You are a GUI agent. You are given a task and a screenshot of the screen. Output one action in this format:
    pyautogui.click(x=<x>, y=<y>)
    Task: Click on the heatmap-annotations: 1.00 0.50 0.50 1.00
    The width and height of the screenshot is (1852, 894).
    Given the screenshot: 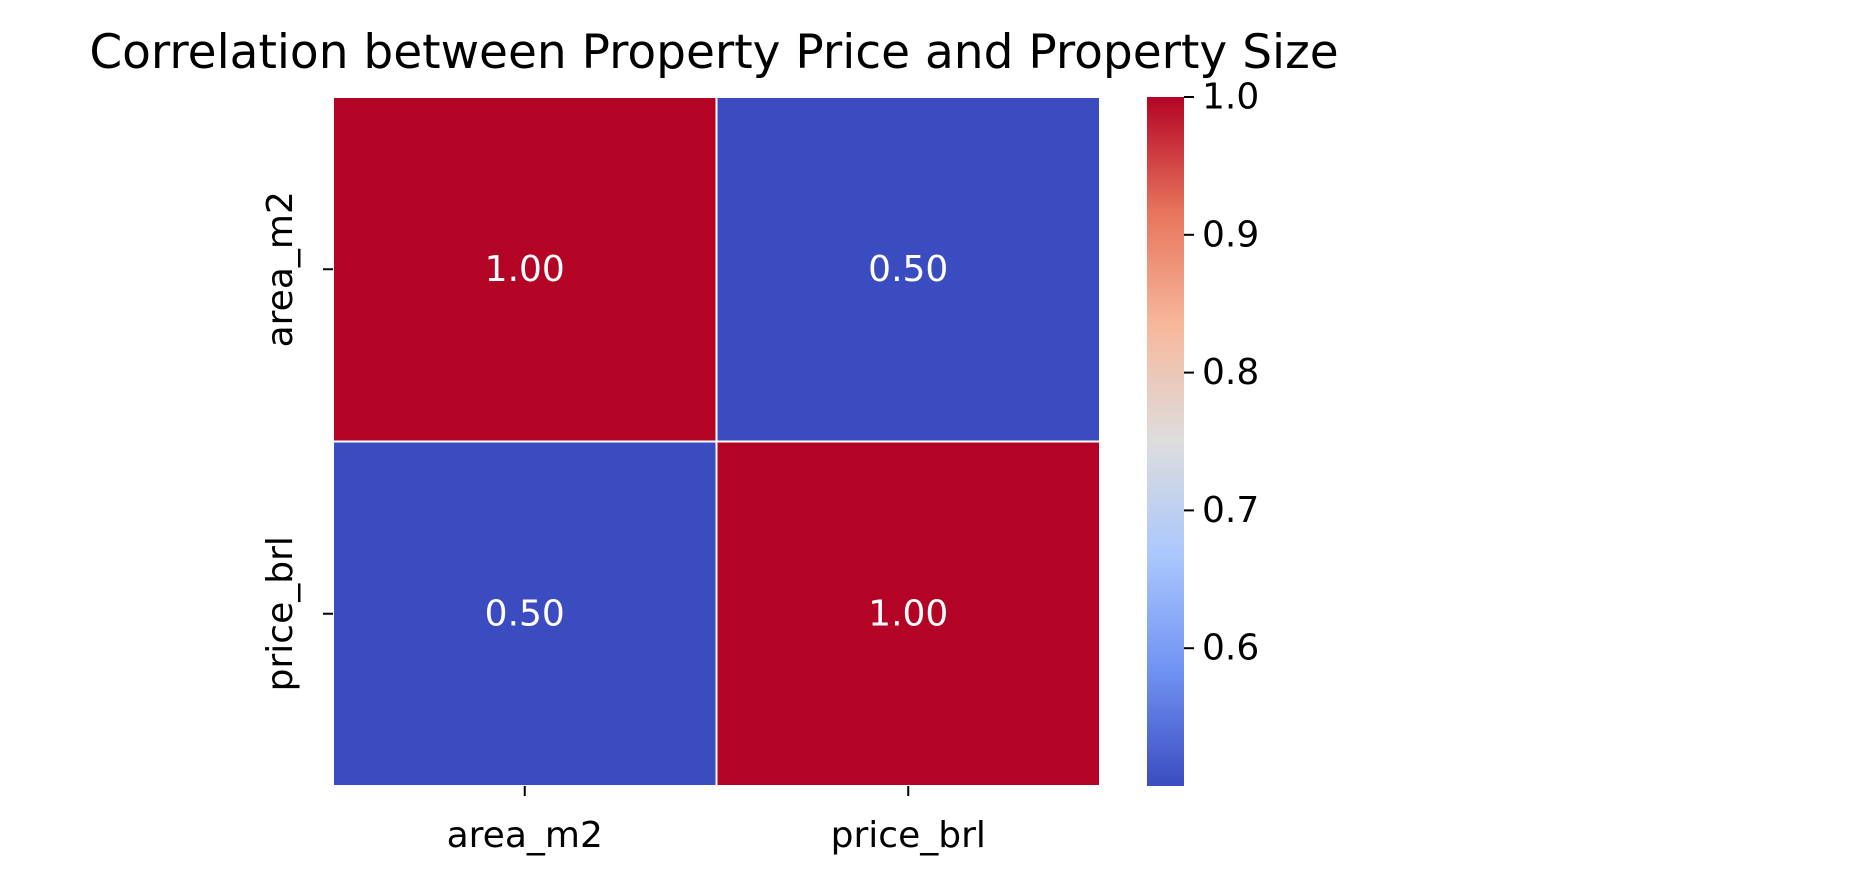 What is the action you would take?
    pyautogui.click(x=717, y=442)
    